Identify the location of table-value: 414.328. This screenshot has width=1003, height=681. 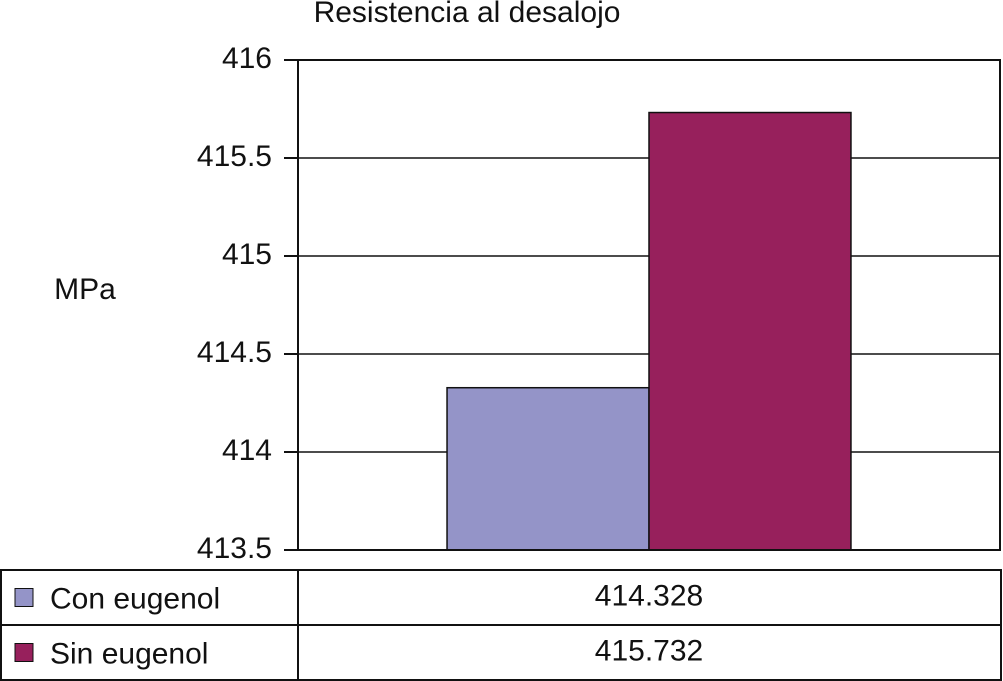
(649, 595).